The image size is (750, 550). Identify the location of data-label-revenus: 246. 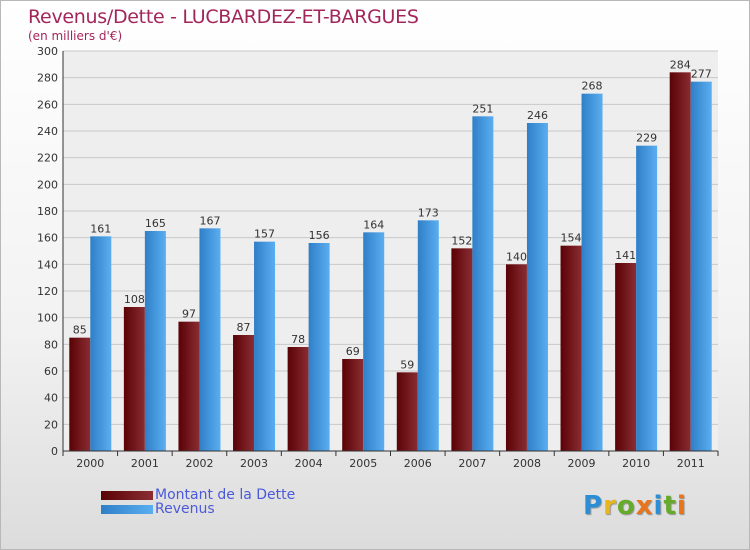
(537, 115).